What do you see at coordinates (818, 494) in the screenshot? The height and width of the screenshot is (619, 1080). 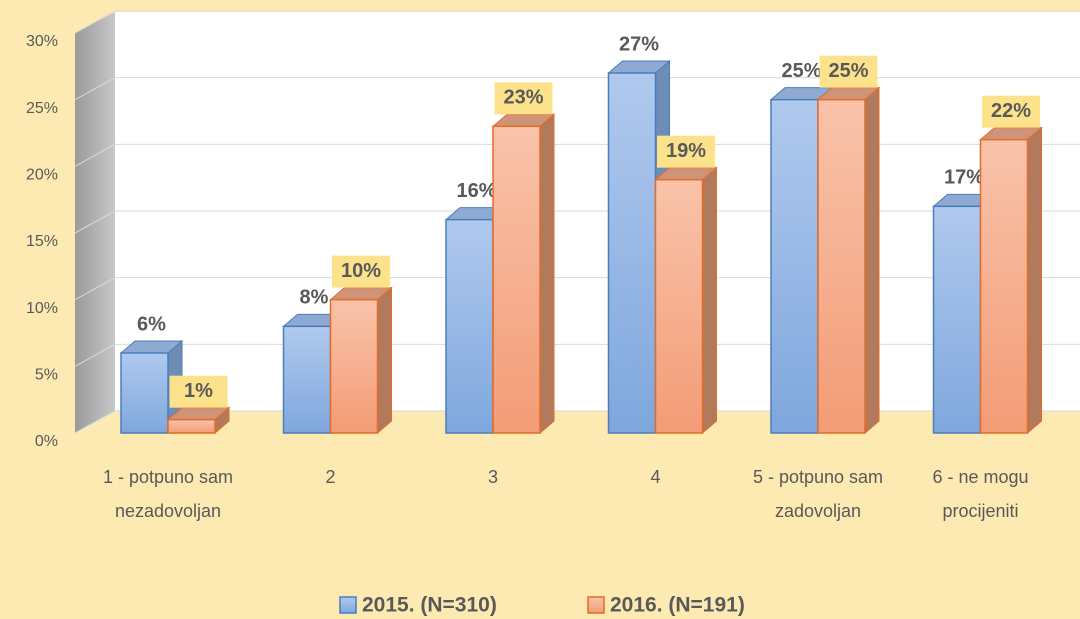 I see `x-tick-label: 5 - potpuno sam zadovoljan` at bounding box center [818, 494].